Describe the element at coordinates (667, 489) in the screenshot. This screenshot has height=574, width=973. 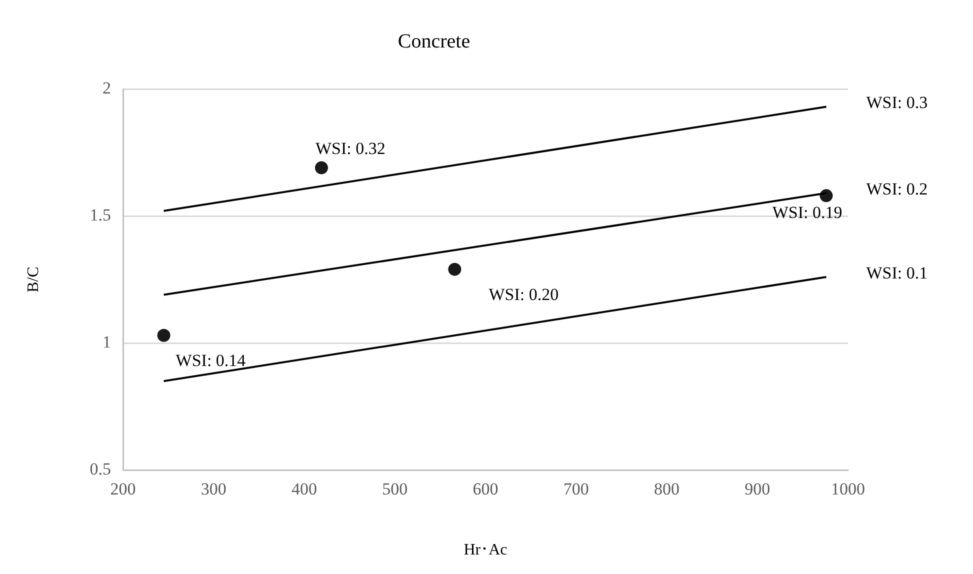
I see `x-tick-label: 800` at that location.